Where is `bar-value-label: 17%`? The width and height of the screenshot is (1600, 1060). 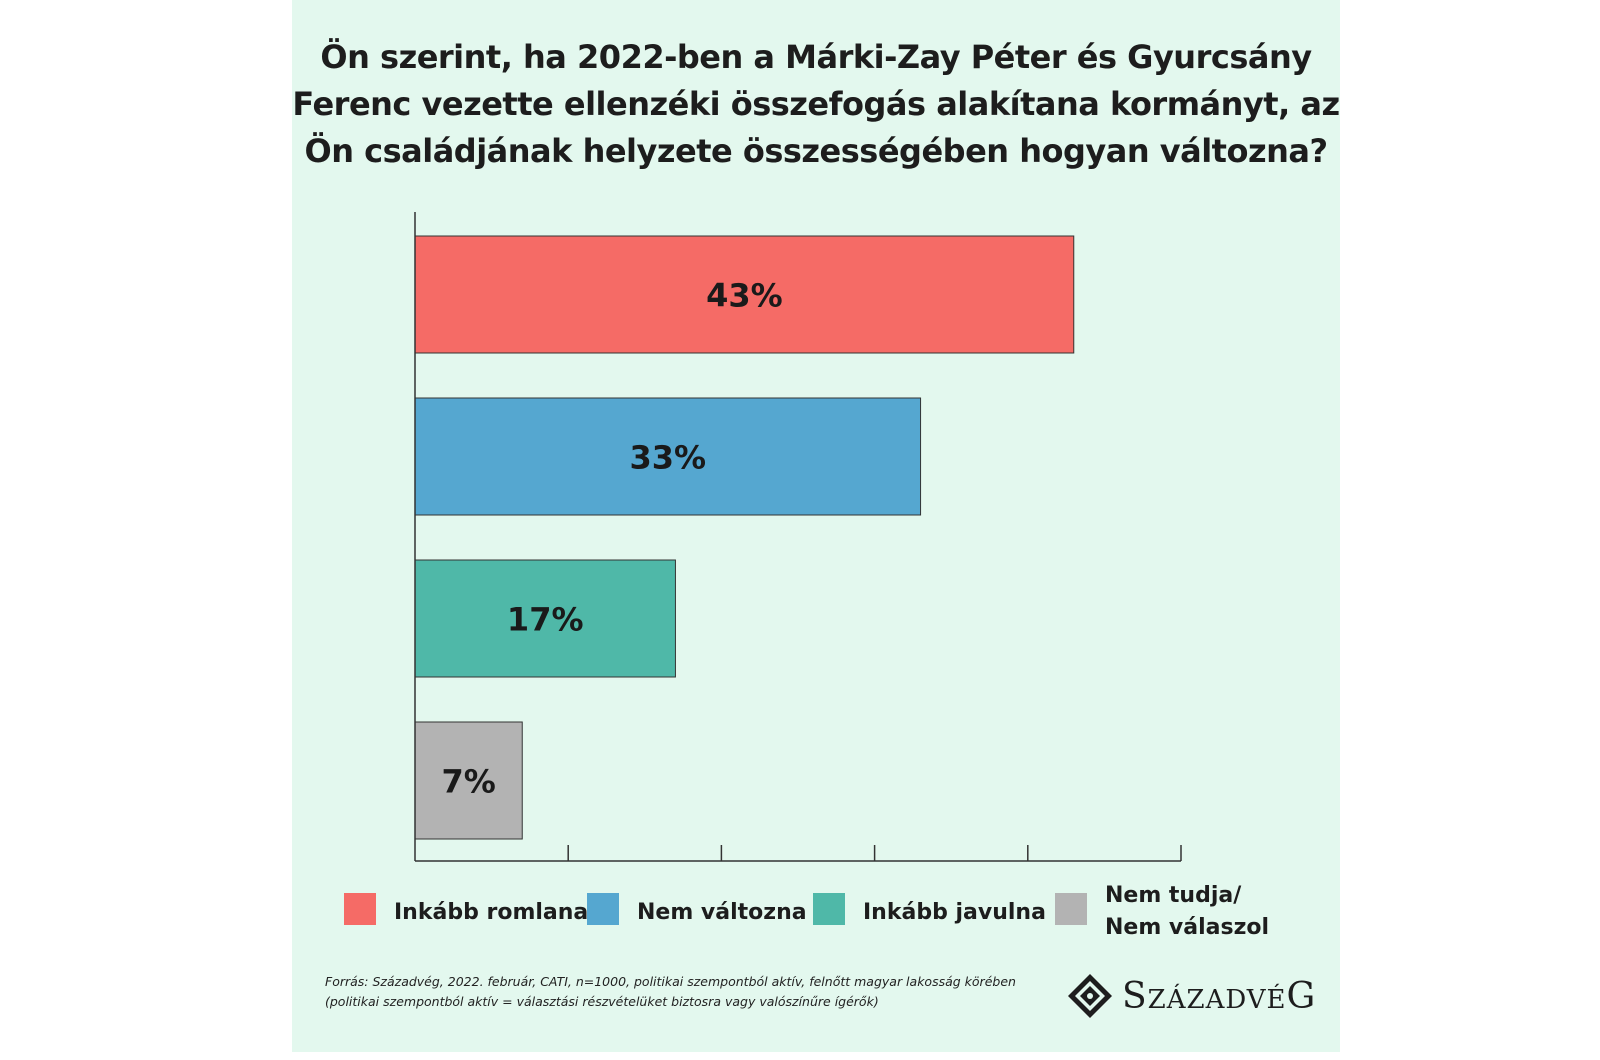
bar-value-label: 17% is located at coordinates (545, 620).